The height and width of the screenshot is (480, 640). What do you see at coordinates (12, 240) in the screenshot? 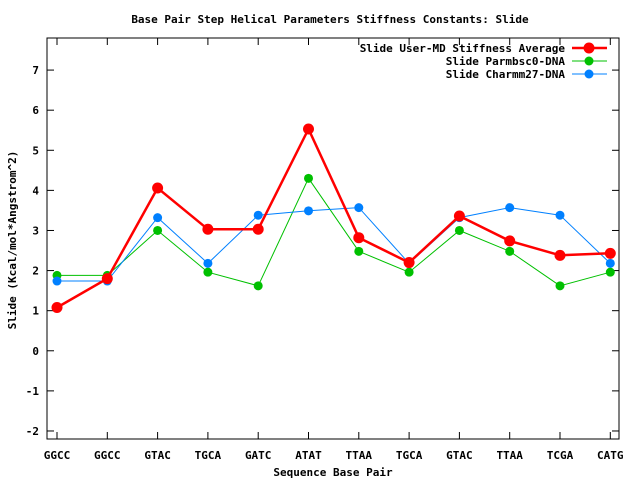
I see `y-axis-label: Slide (Kcal/mol*Angstrom^2)` at bounding box center [12, 240].